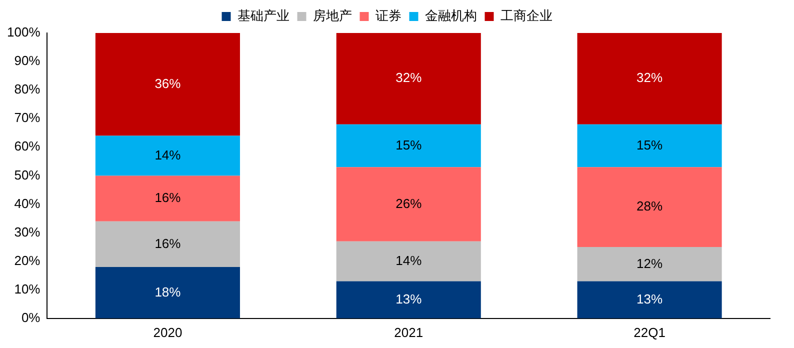 Image resolution: width=794 pixels, height=348 pixels. What do you see at coordinates (31, 317) in the screenshot?
I see `y-tick-label: 0%` at bounding box center [31, 317].